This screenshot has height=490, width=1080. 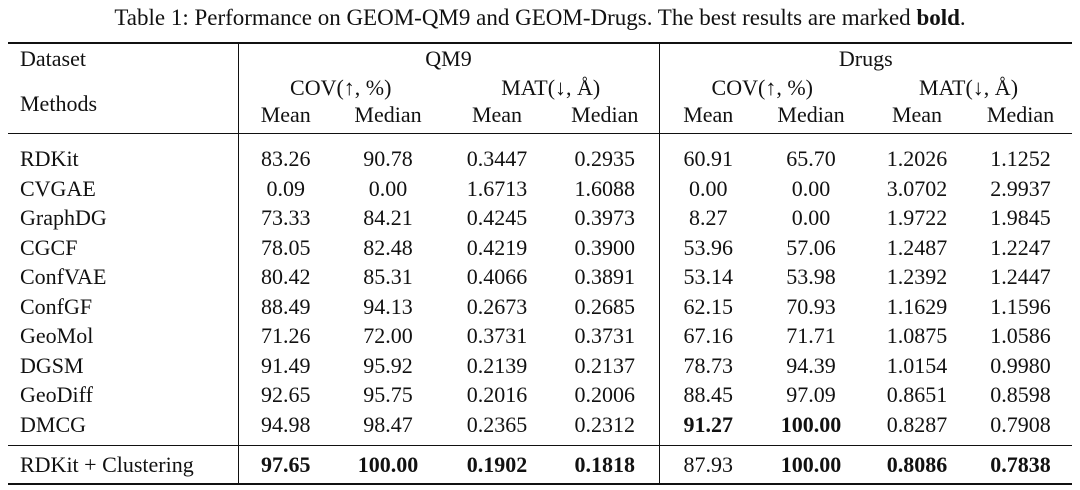 I want to click on drugs-cov-mean-cell: 0.00, so click(x=708, y=188).